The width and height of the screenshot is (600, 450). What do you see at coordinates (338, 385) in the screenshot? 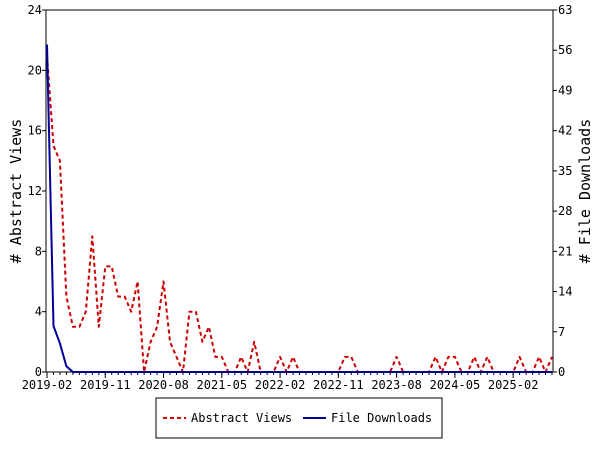
I see `x-tick-label: 2022-11` at bounding box center [338, 385].